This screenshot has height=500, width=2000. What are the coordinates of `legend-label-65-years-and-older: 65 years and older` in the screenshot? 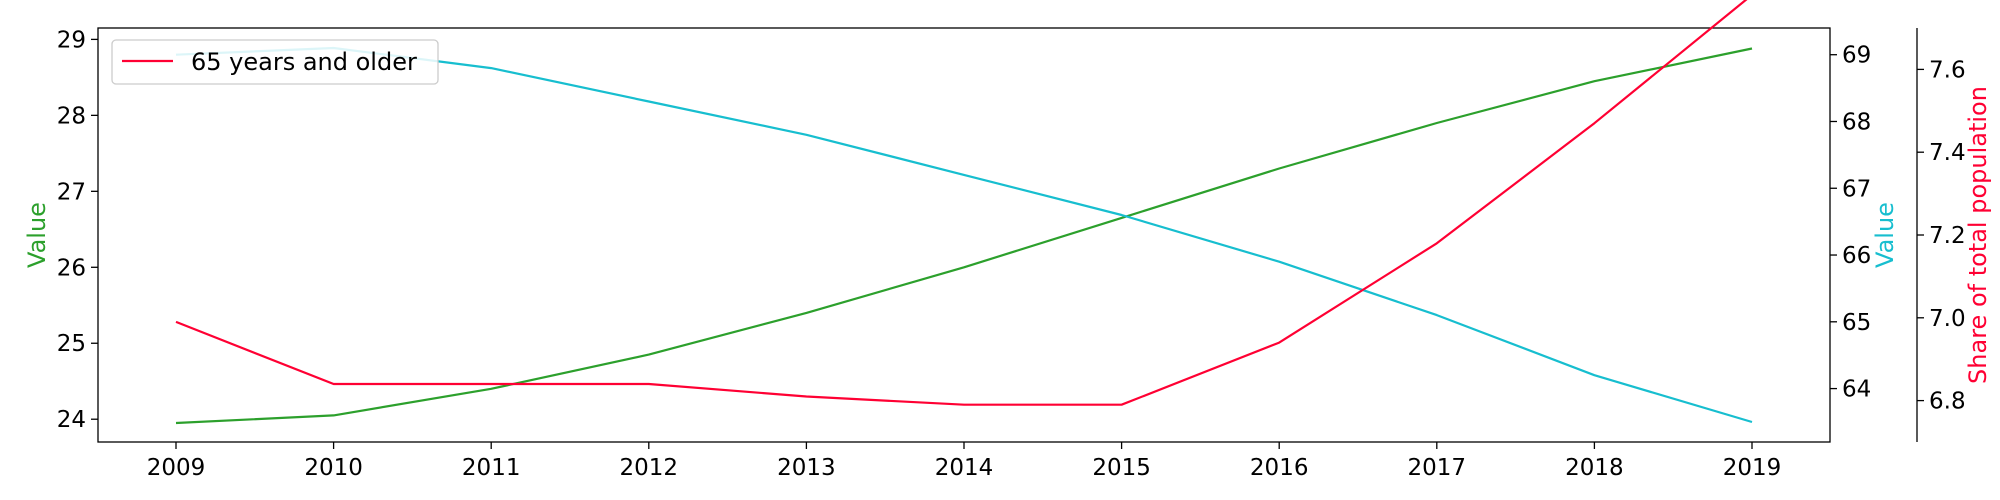 It's located at (304, 62).